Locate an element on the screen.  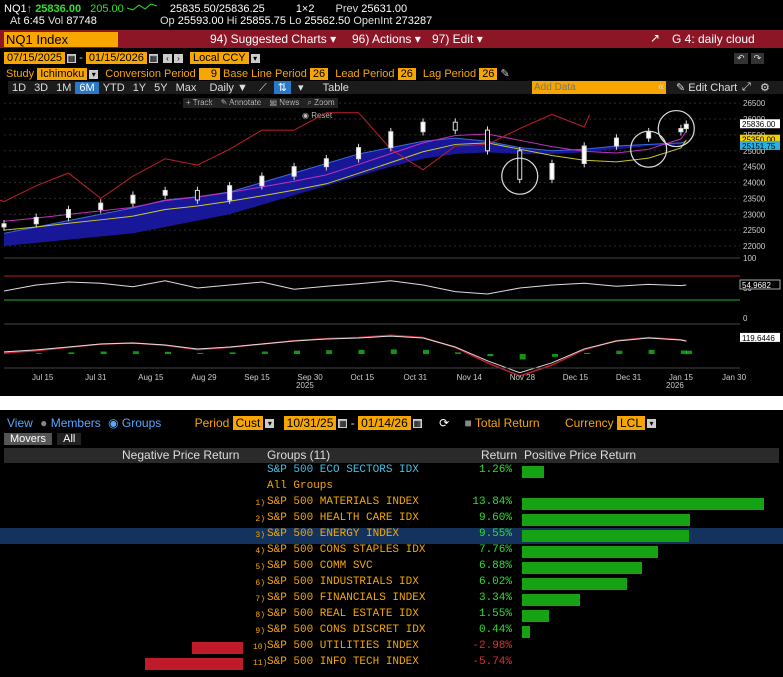
actions-menu: 96) Actions ▾ is located at coordinates (386, 39).